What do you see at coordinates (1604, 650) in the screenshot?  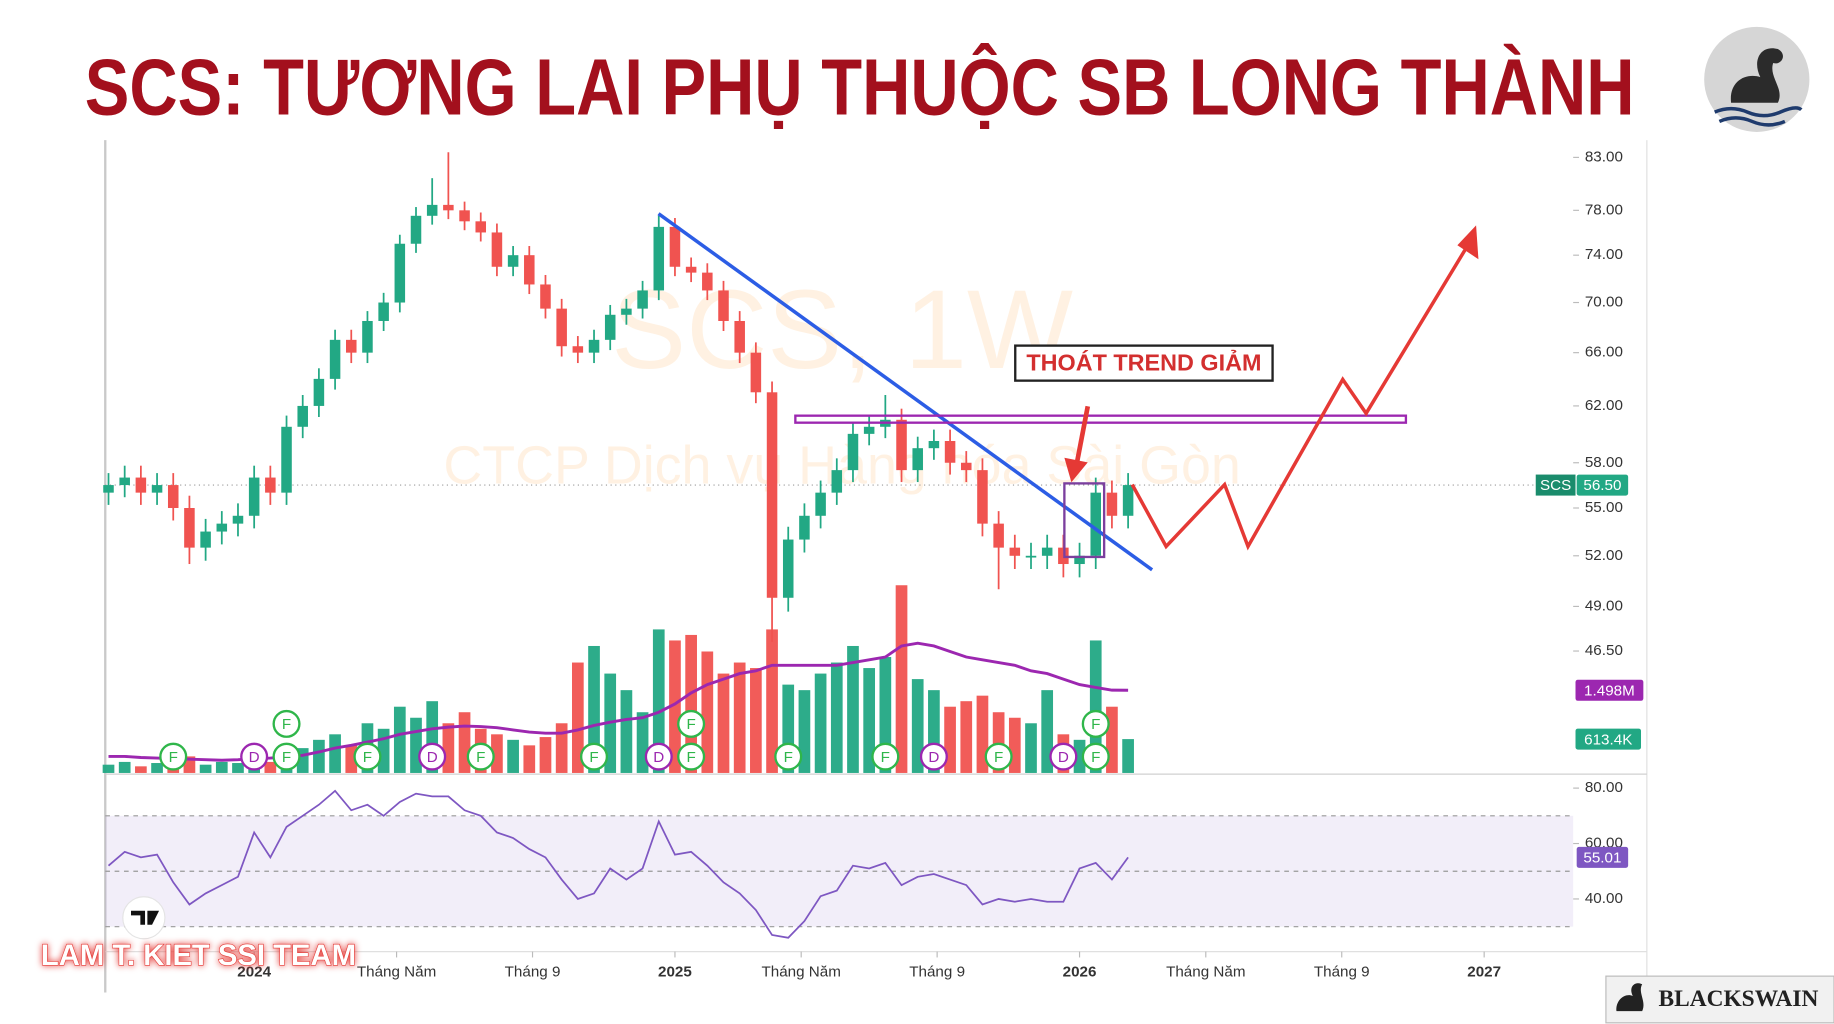 I see `y-tick-label: 46.50` at bounding box center [1604, 650].